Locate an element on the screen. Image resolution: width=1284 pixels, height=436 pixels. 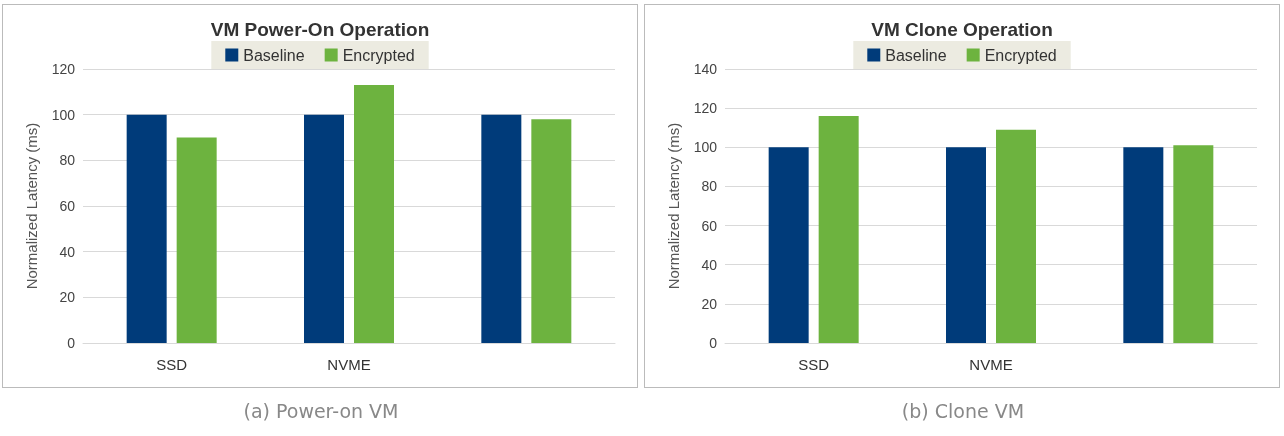
chart-title: VM Clone Operation is located at coordinates (962, 29).